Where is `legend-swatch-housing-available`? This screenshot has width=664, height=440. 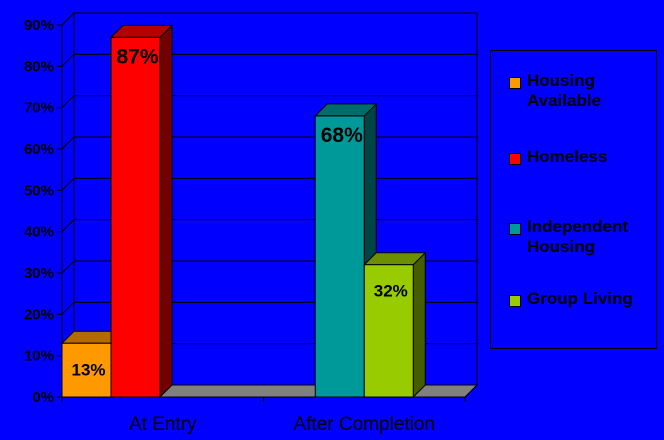 legend-swatch-housing-available is located at coordinates (515, 83).